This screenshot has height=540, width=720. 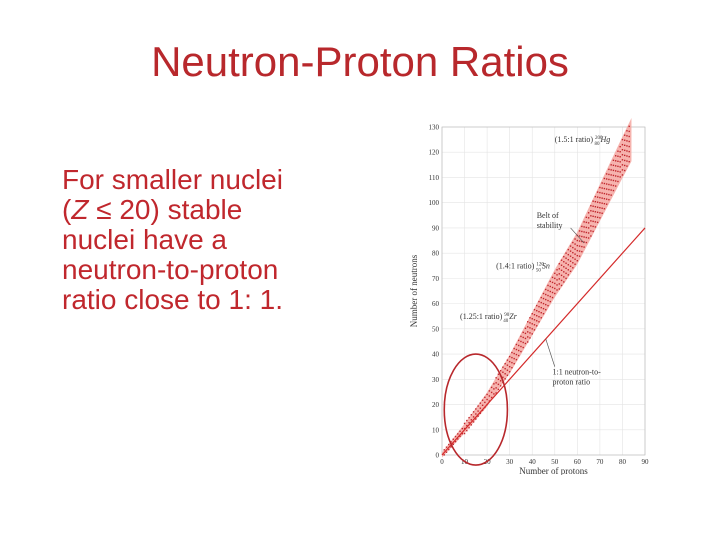 What do you see at coordinates (436, 430) in the screenshot?
I see `y-tick-label: 10` at bounding box center [436, 430].